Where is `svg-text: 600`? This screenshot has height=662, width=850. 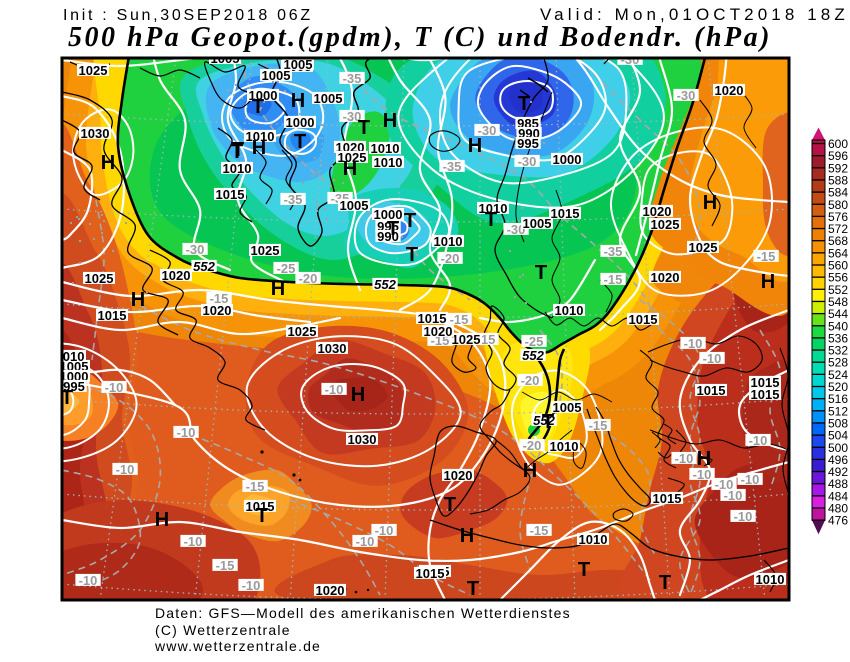 svg-text: 600 is located at coordinates (838, 144).